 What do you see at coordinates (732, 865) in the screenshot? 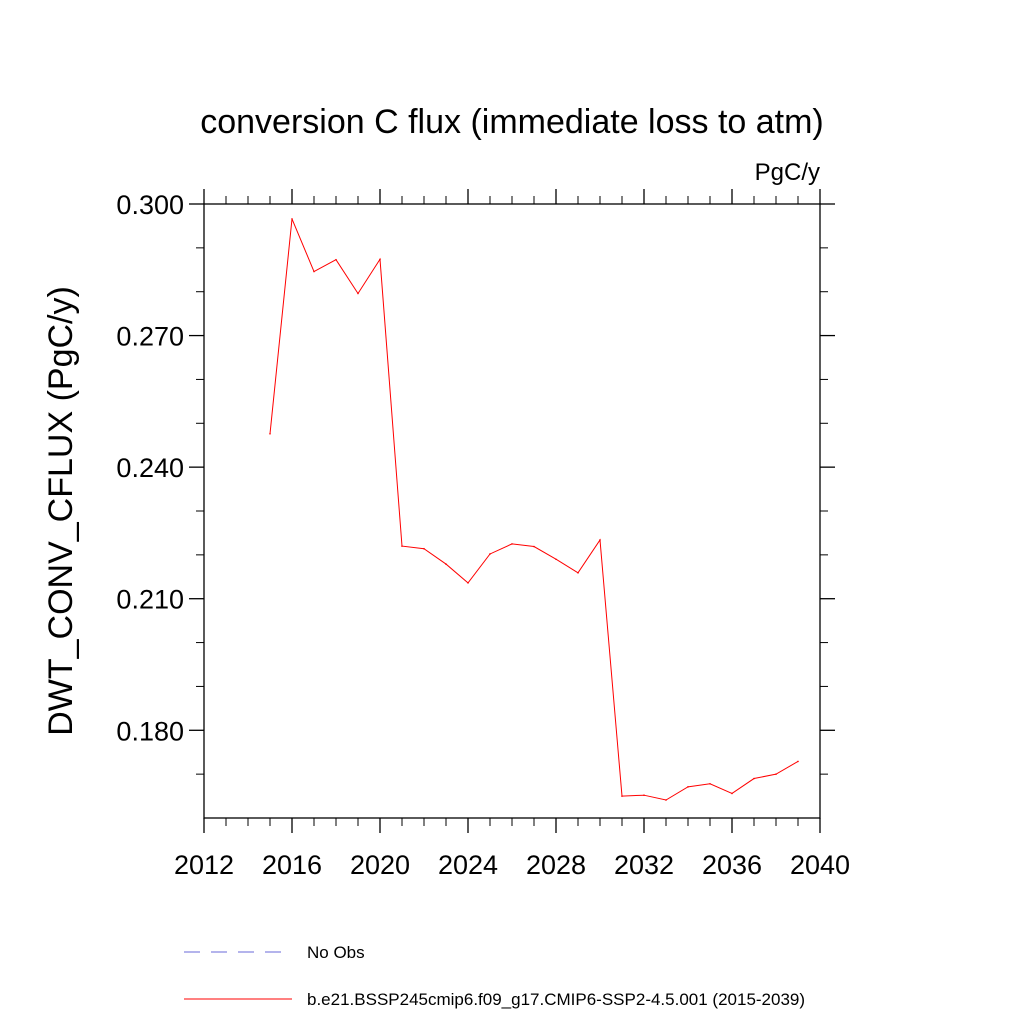
I see `x-tick-label: 2036` at bounding box center [732, 865].